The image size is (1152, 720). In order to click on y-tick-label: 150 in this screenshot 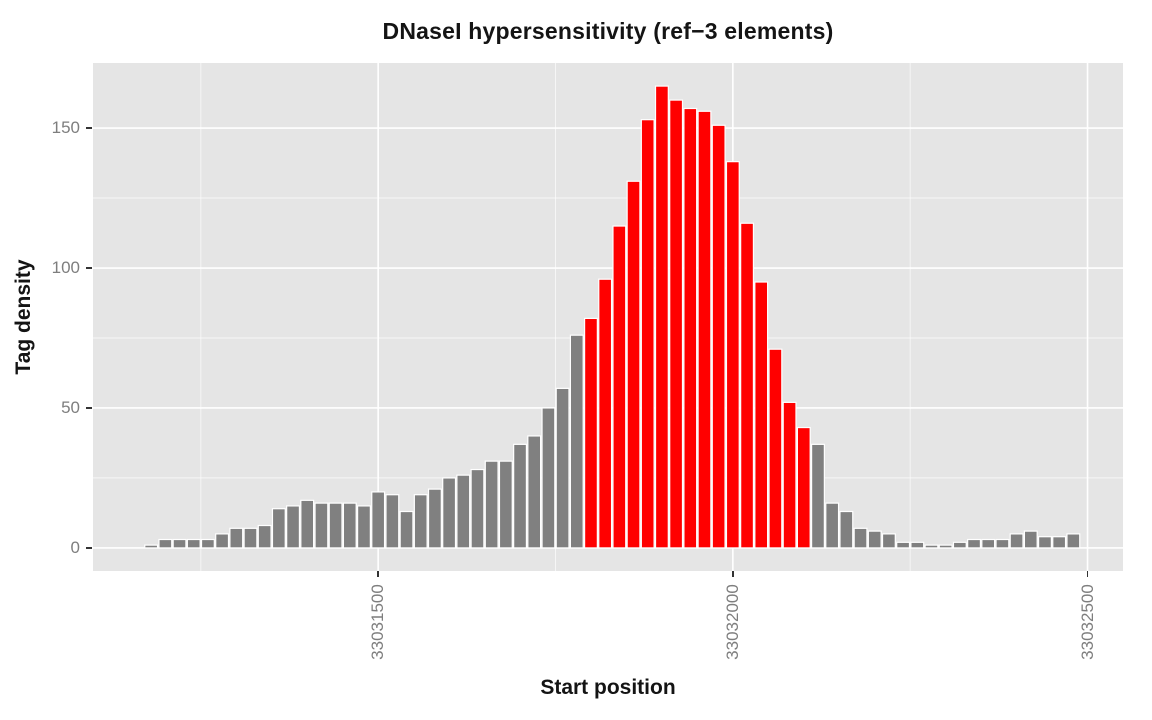, I will do `click(65, 128)`.